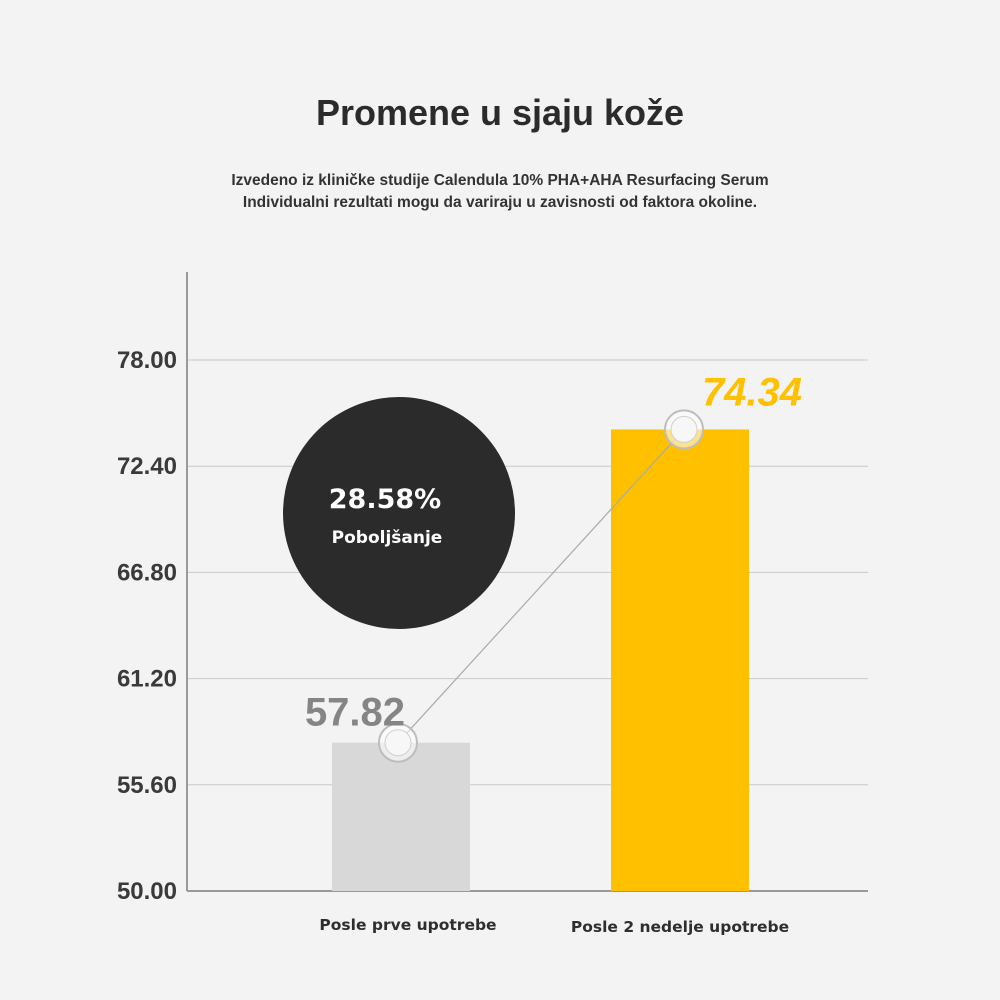 Image resolution: width=1000 pixels, height=1000 pixels. Describe the element at coordinates (387, 538) in the screenshot. I see `badge-label: Poboljšanje` at that location.